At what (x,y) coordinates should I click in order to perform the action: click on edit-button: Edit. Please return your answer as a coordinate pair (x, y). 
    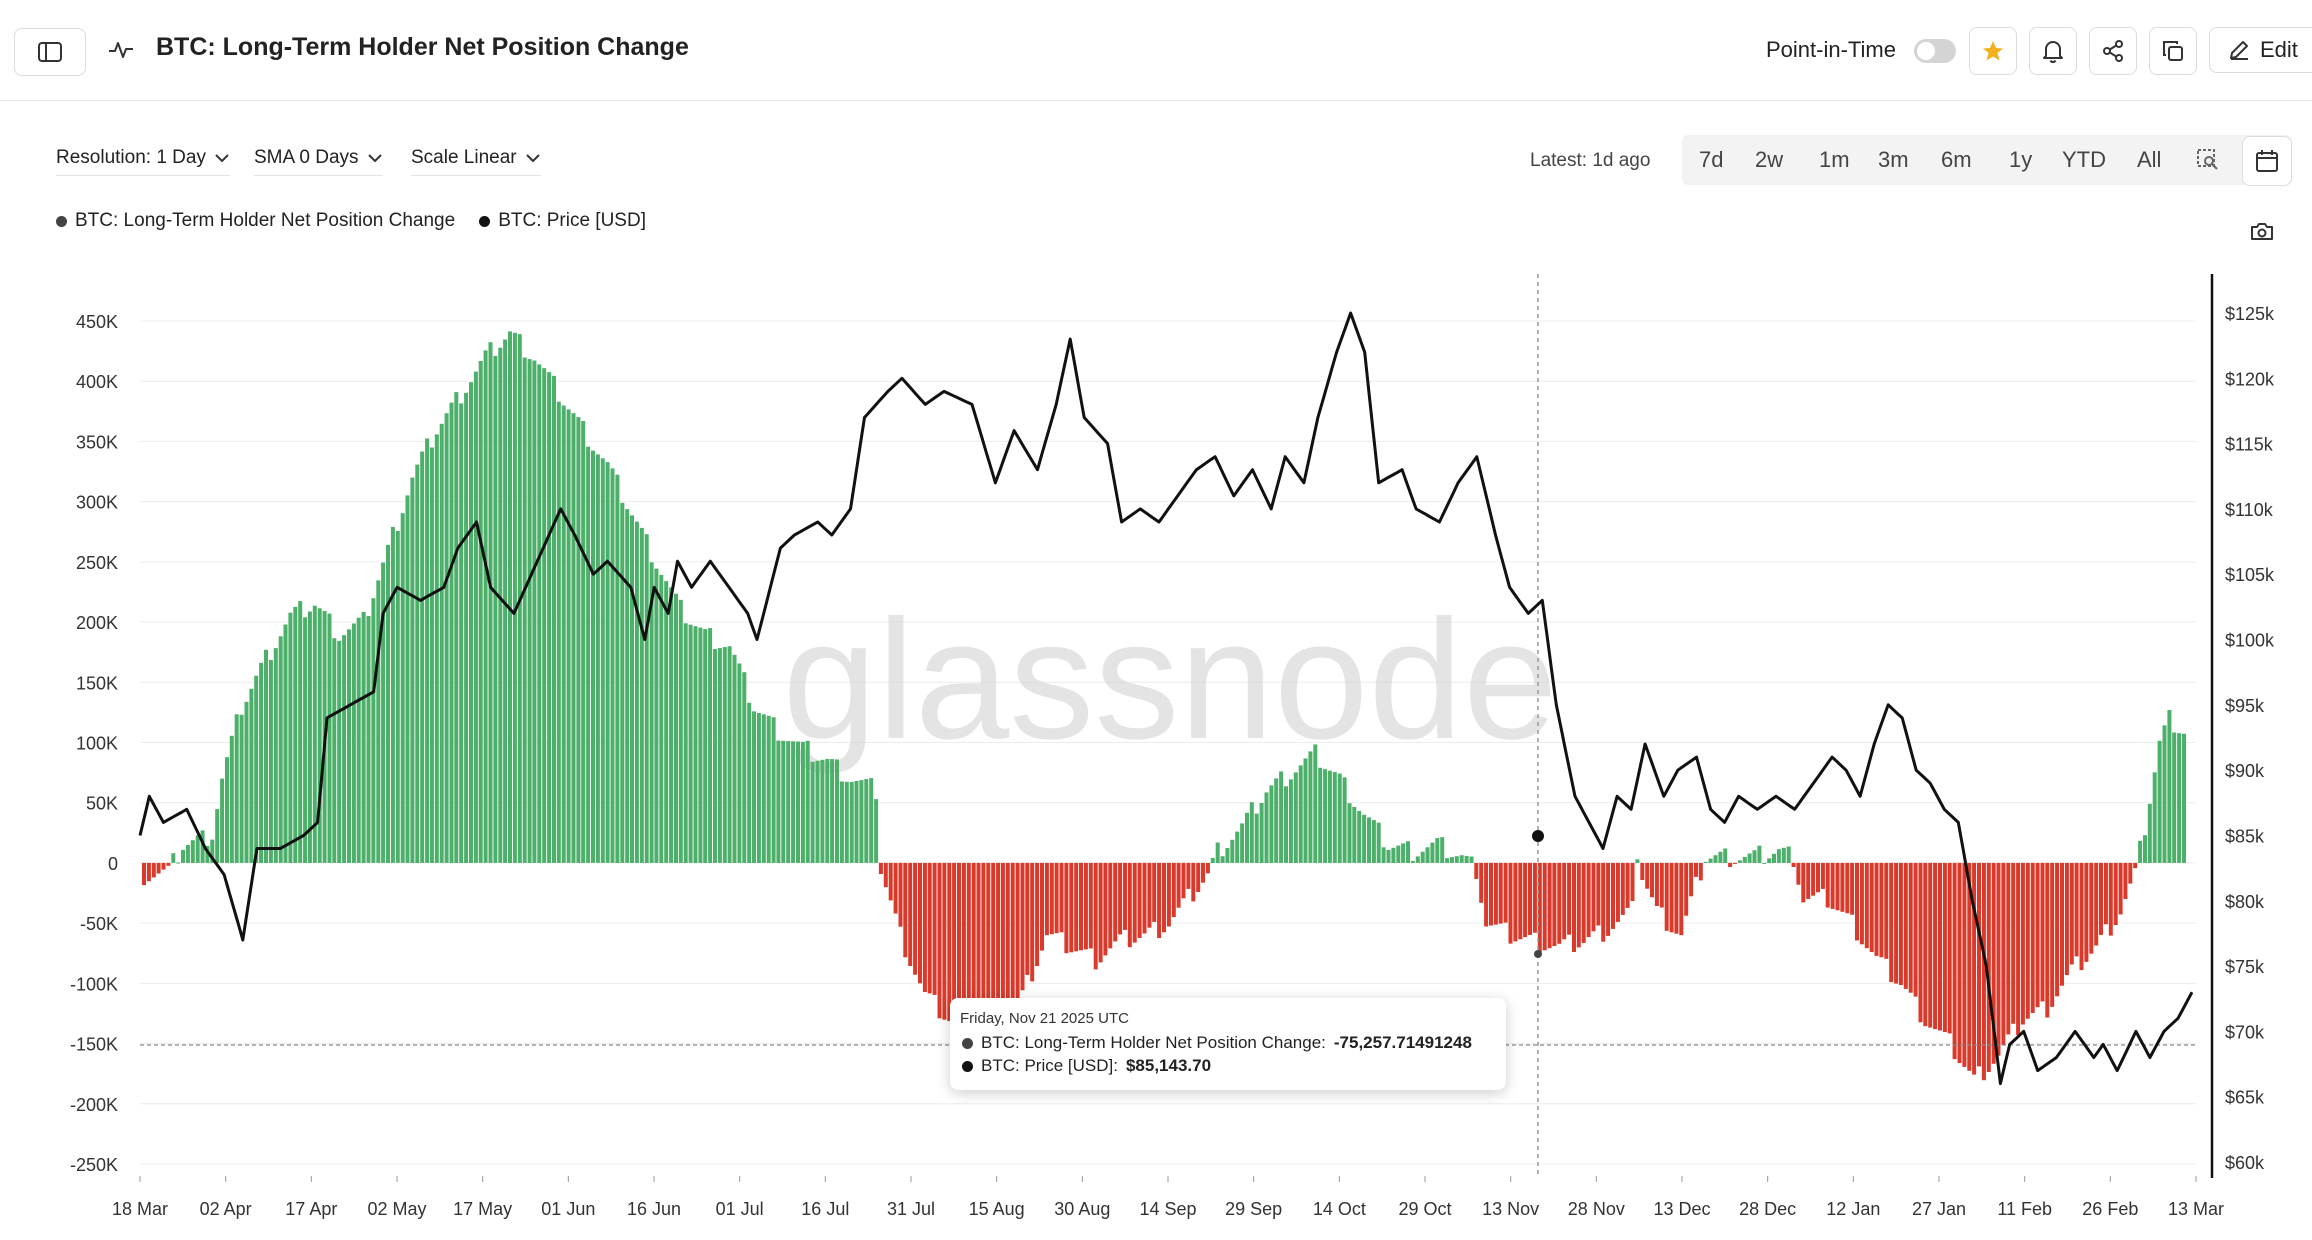
    Looking at the image, I should click on (2260, 50).